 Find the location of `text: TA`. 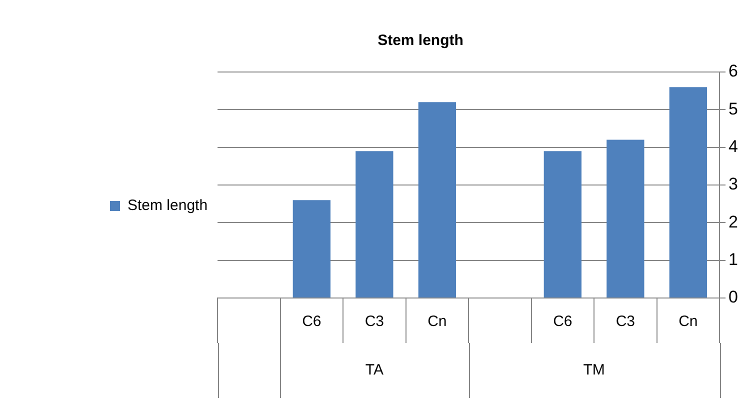

text: TA is located at coordinates (374, 370).